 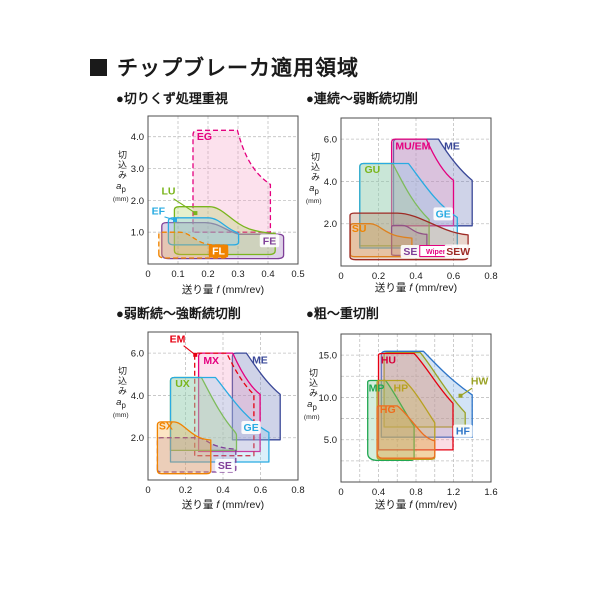 I want to click on region-label-HU: HU, so click(x=388, y=361).